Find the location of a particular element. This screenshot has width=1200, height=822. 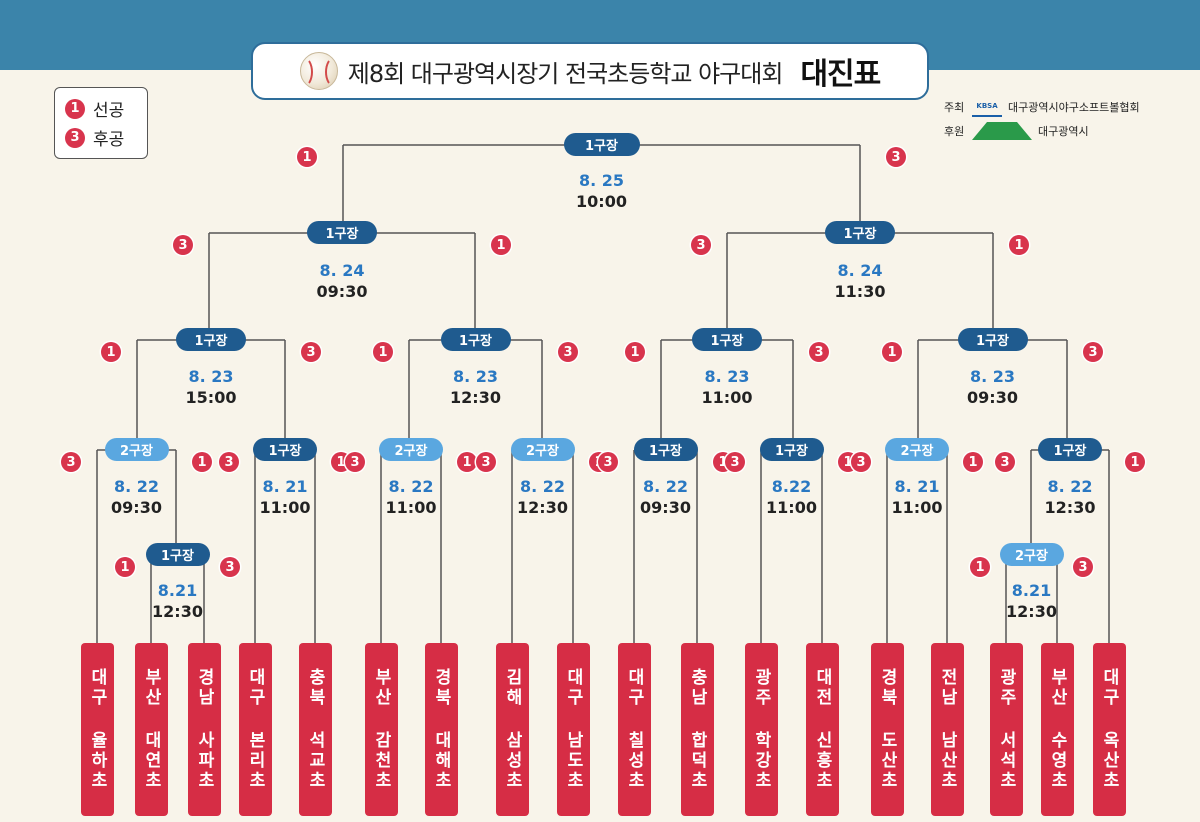

game-schedule: 8. 23 09:30 is located at coordinates (993, 387).